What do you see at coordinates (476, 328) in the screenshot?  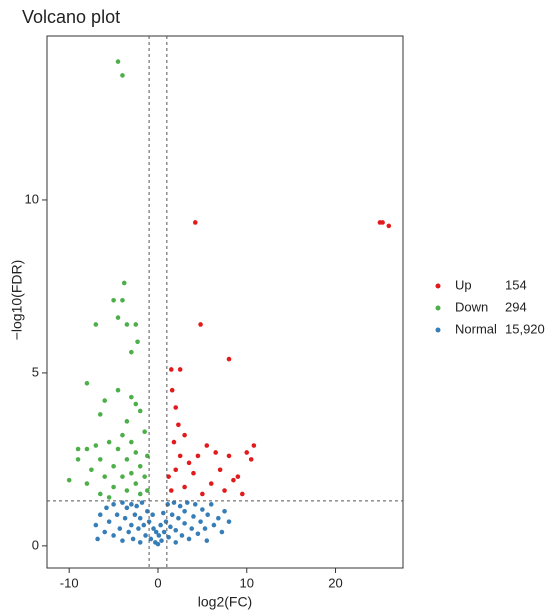 I see `legend-label: Normal` at bounding box center [476, 328].